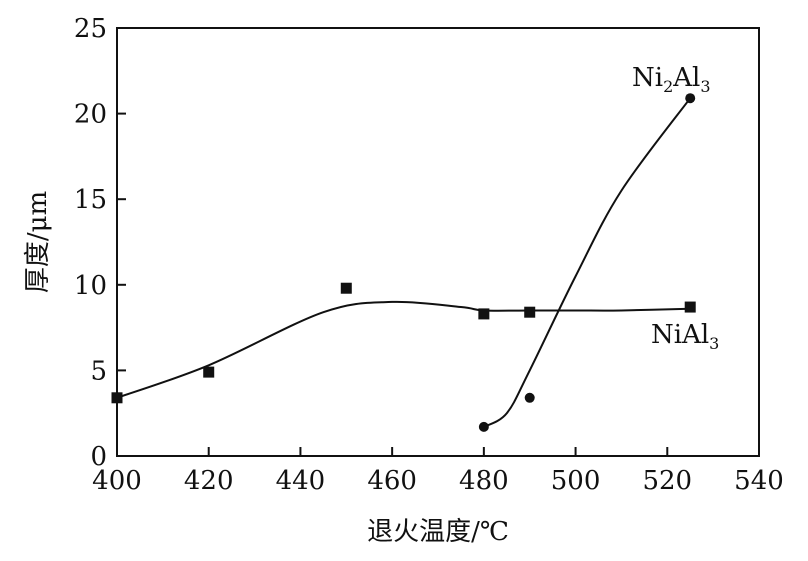 The height and width of the screenshot is (561, 808). What do you see at coordinates (392, 481) in the screenshot?
I see `x-tick-label: 460` at bounding box center [392, 481].